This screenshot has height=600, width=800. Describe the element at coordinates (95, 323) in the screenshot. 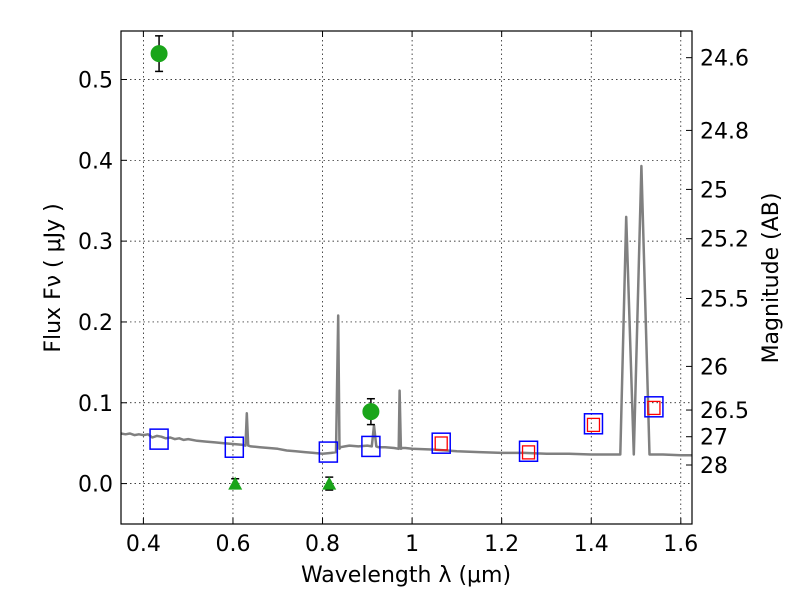

I see `y-tick-label: 0.2` at that location.